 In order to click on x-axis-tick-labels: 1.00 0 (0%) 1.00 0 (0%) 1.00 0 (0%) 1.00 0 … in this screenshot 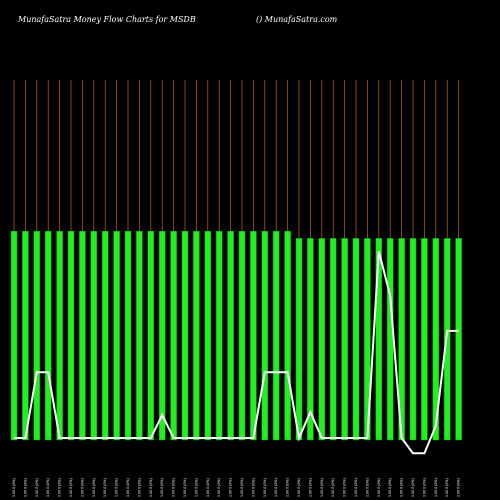, I will do `click(236, 487)`.